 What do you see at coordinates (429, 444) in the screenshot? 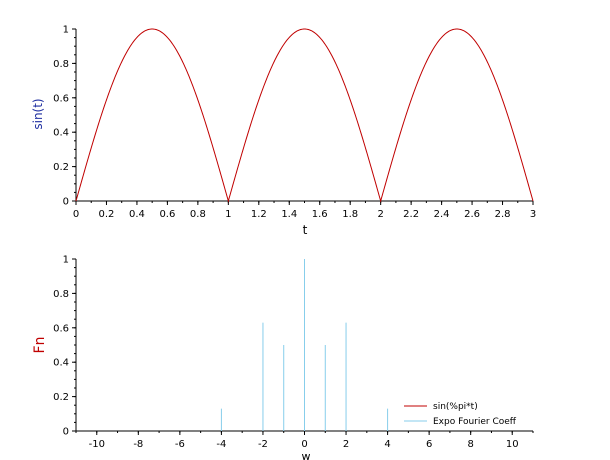
I see `x-tick-label: 6` at bounding box center [429, 444].